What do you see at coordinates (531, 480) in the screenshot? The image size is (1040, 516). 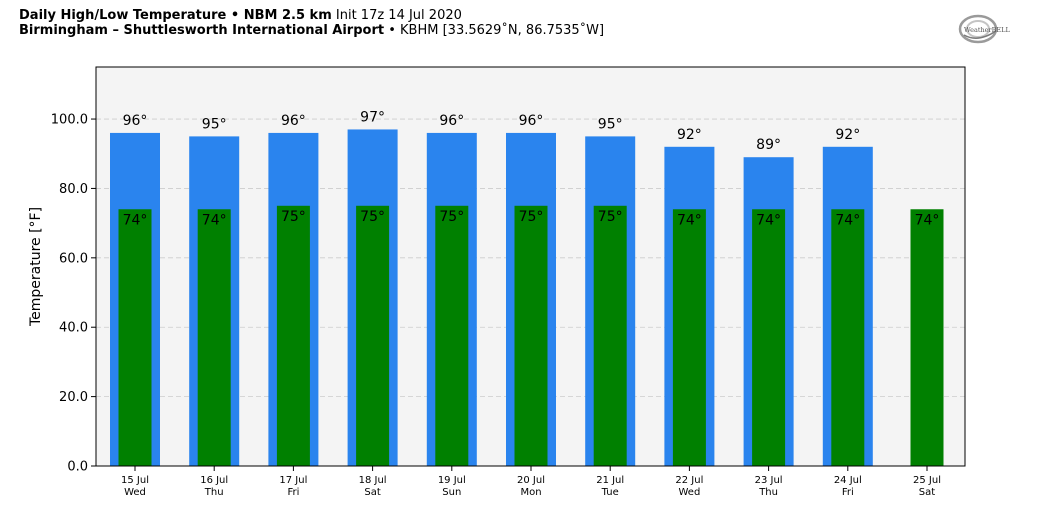 I see `x-tick-label-date: 20 Jul` at bounding box center [531, 480].